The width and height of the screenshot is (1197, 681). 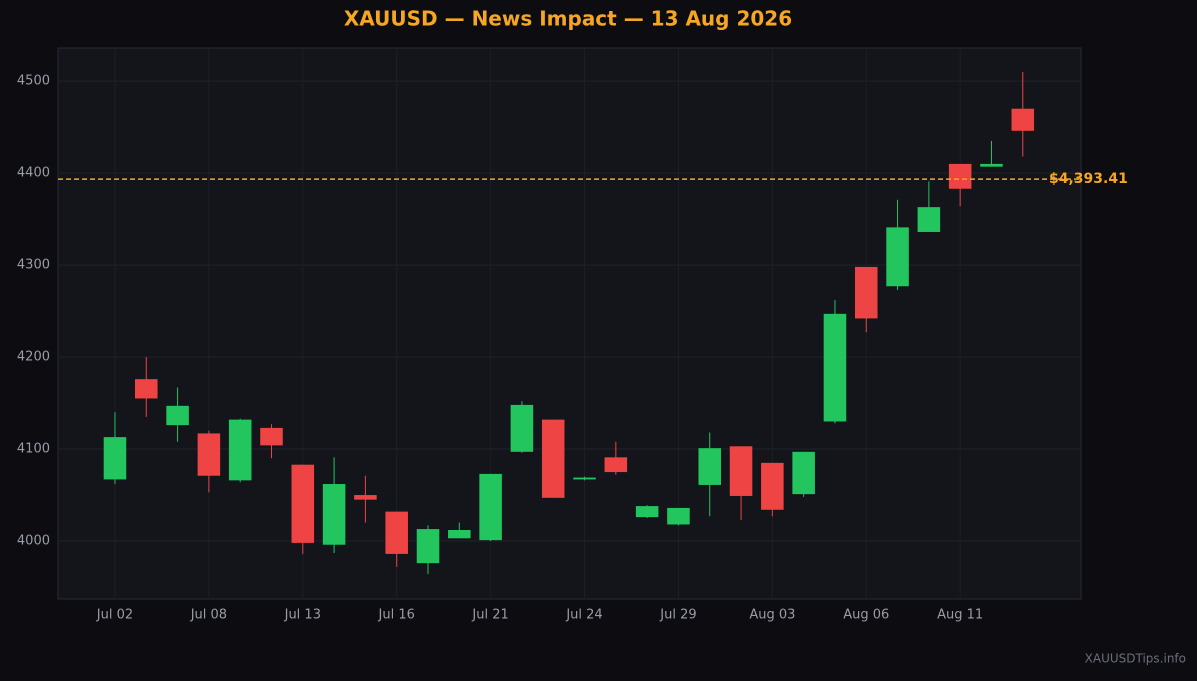 What do you see at coordinates (33, 541) in the screenshot?
I see `y-tick-label: 4000` at bounding box center [33, 541].